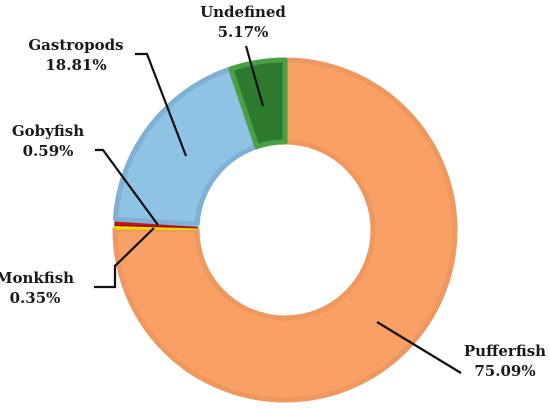 The height and width of the screenshot is (409, 550). I want to click on leader-line-gastropods, so click(161, 104).